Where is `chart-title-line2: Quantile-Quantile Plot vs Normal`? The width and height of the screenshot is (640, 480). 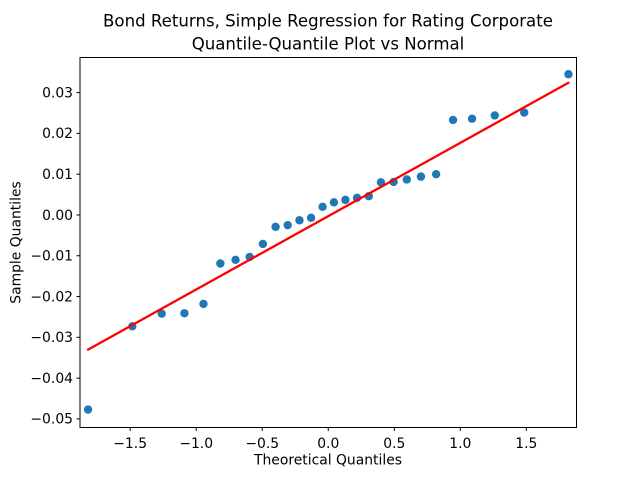
chart-title-line2: Quantile-Quantile Plot vs Normal is located at coordinates (328, 44).